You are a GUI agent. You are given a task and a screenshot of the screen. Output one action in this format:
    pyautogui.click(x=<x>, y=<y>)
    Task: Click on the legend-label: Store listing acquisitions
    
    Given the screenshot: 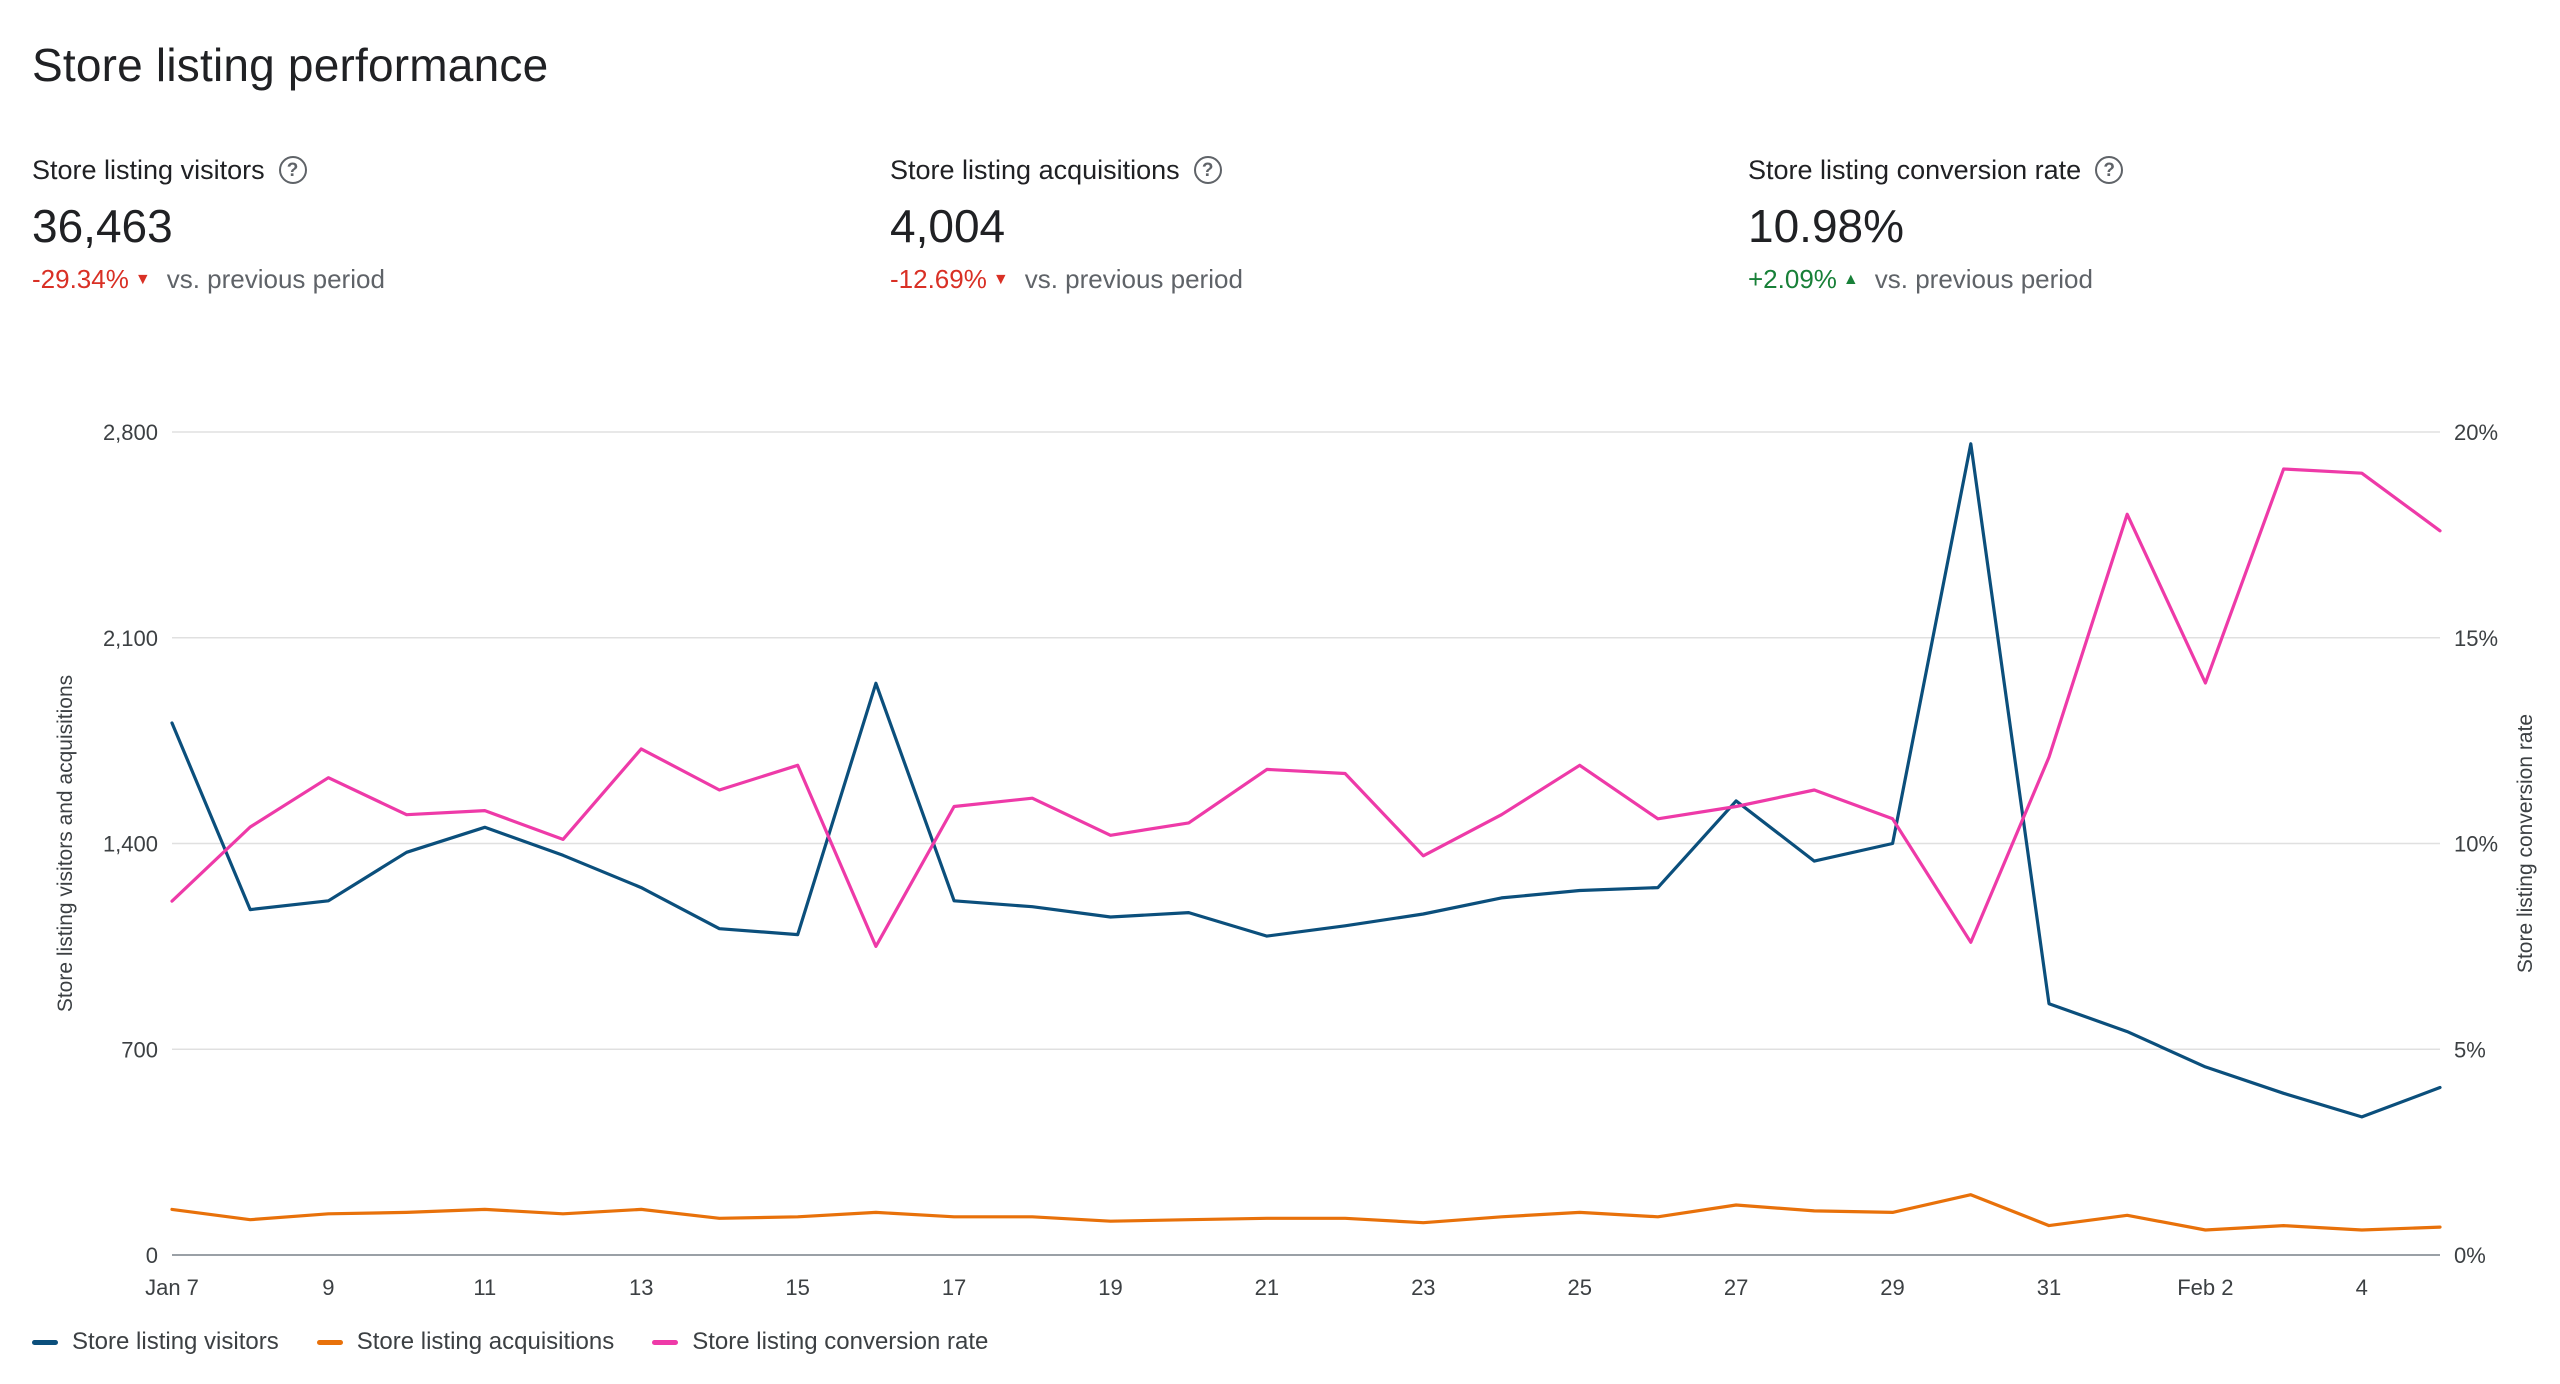 What is the action you would take?
    pyautogui.click(x=485, y=1341)
    